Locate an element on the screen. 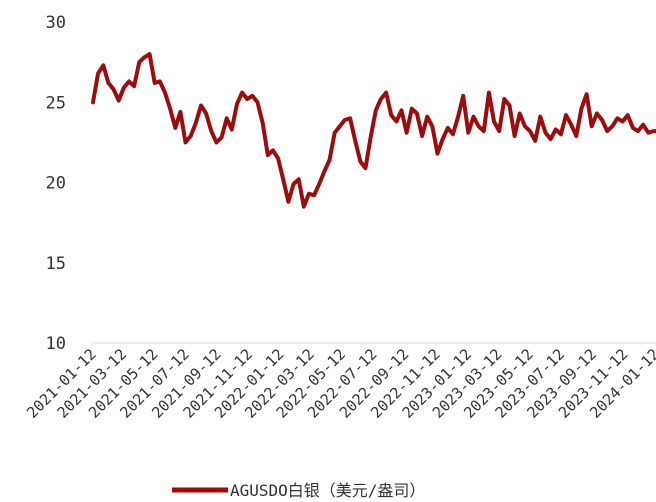  legend-label: AGUSDO白银（美元/盎司） is located at coordinates (327, 490).